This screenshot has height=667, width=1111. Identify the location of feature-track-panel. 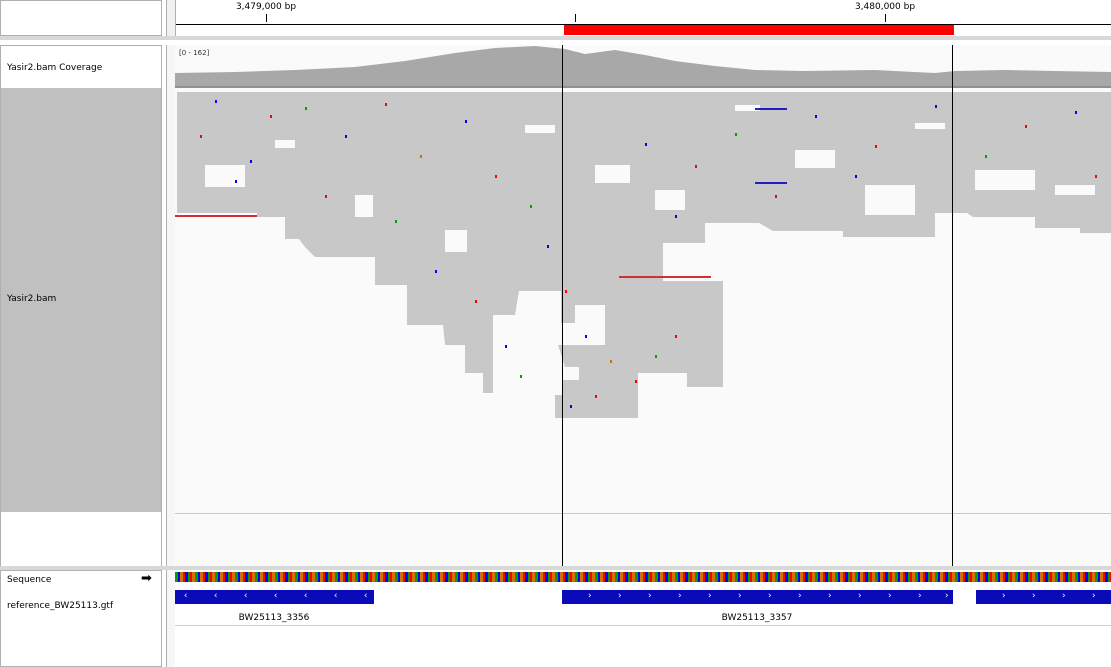
(643, 618).